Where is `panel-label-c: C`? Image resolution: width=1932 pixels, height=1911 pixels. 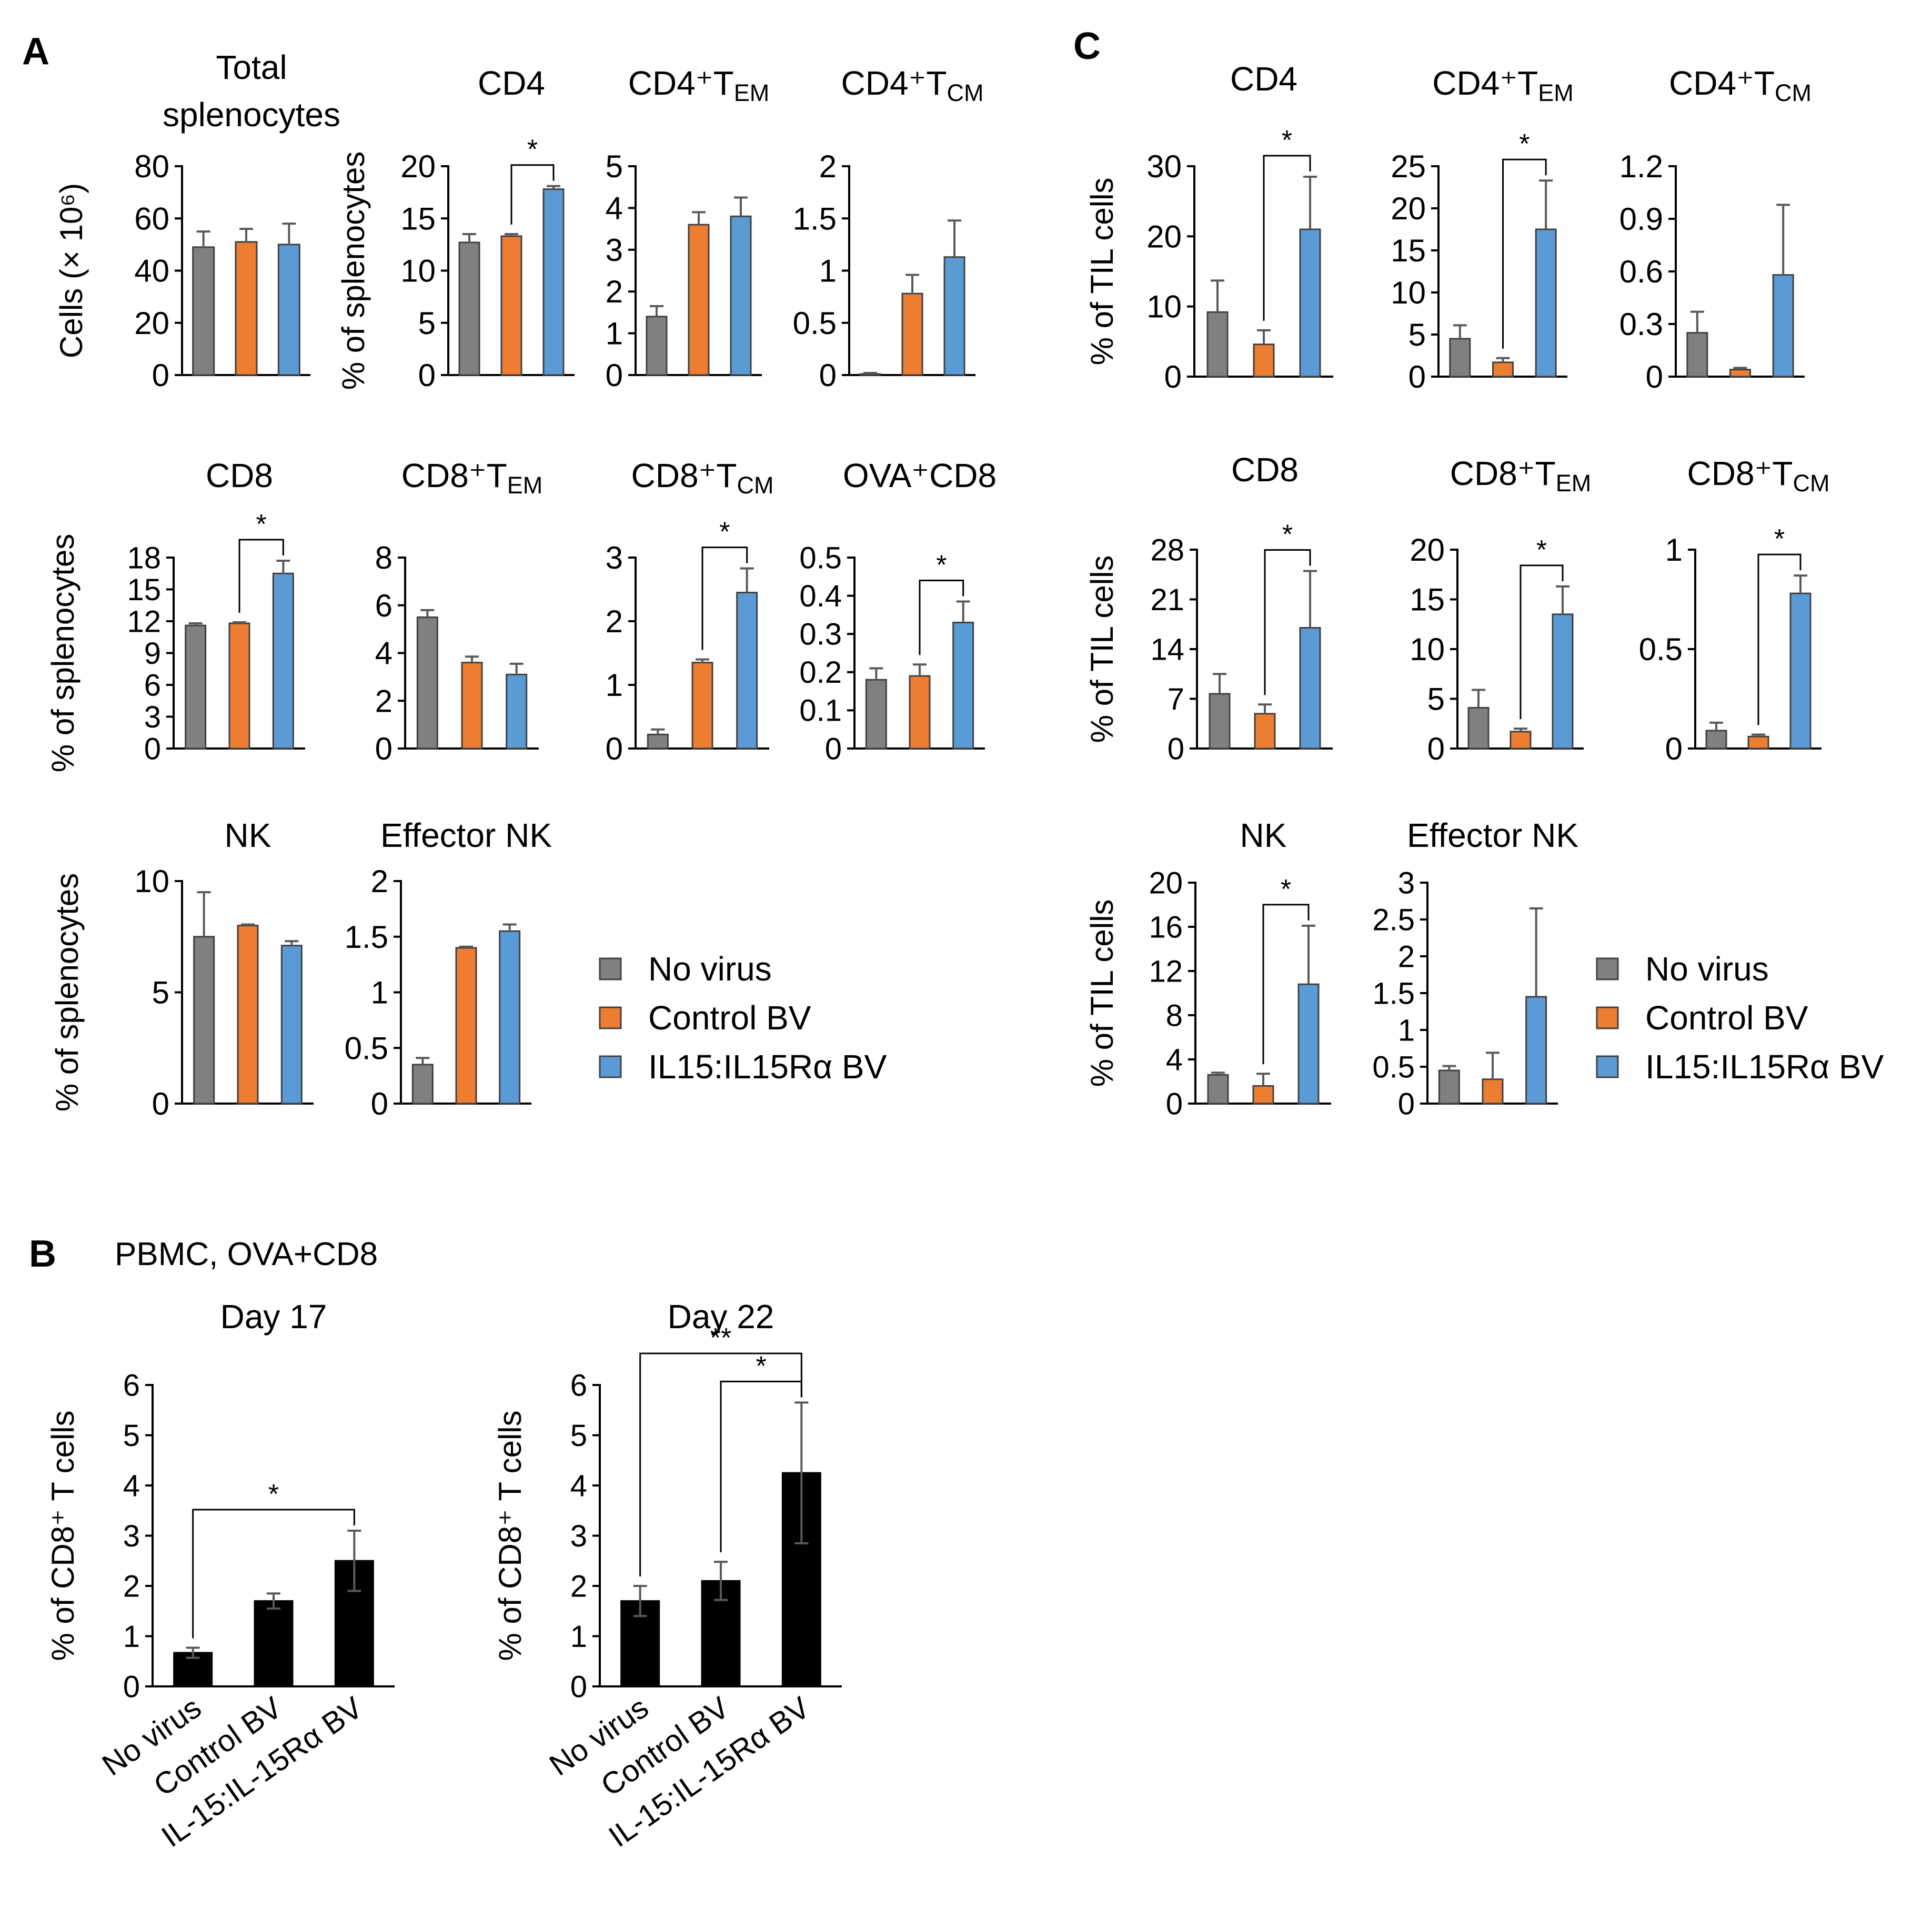 panel-label-c: C is located at coordinates (1087, 46).